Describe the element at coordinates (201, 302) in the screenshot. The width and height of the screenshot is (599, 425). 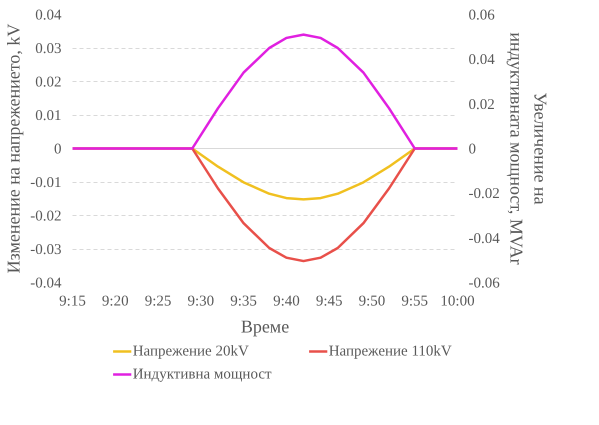
I see `x-tick-label: 9:30` at that location.